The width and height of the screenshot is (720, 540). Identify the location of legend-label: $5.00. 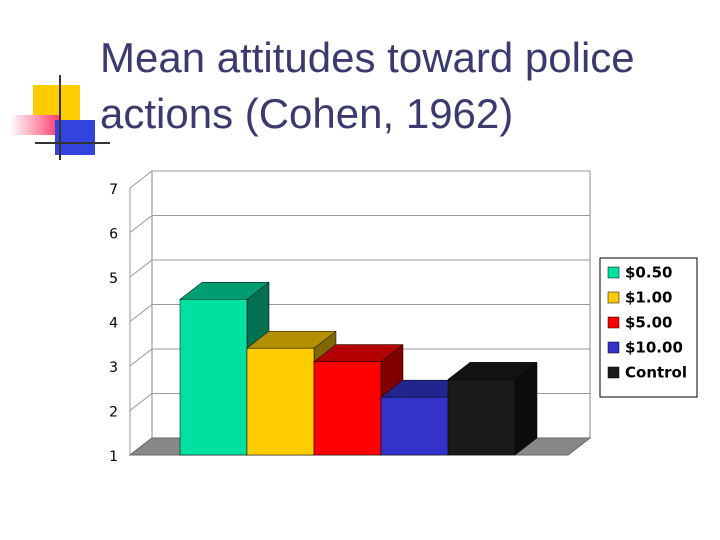
(648, 323).